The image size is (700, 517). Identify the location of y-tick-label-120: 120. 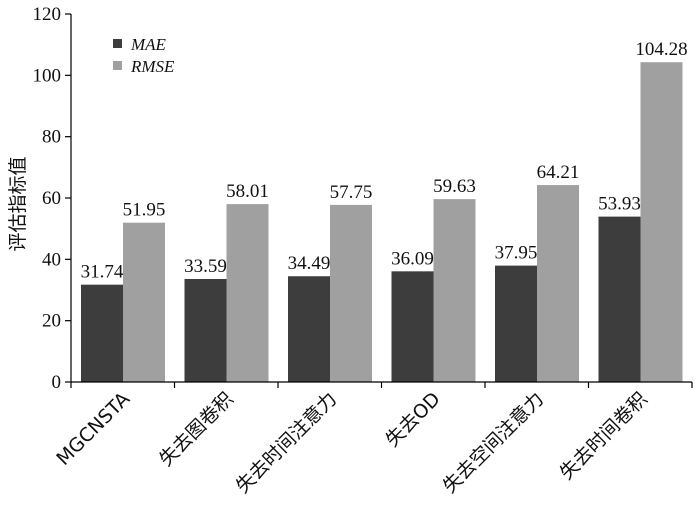
(47, 14).